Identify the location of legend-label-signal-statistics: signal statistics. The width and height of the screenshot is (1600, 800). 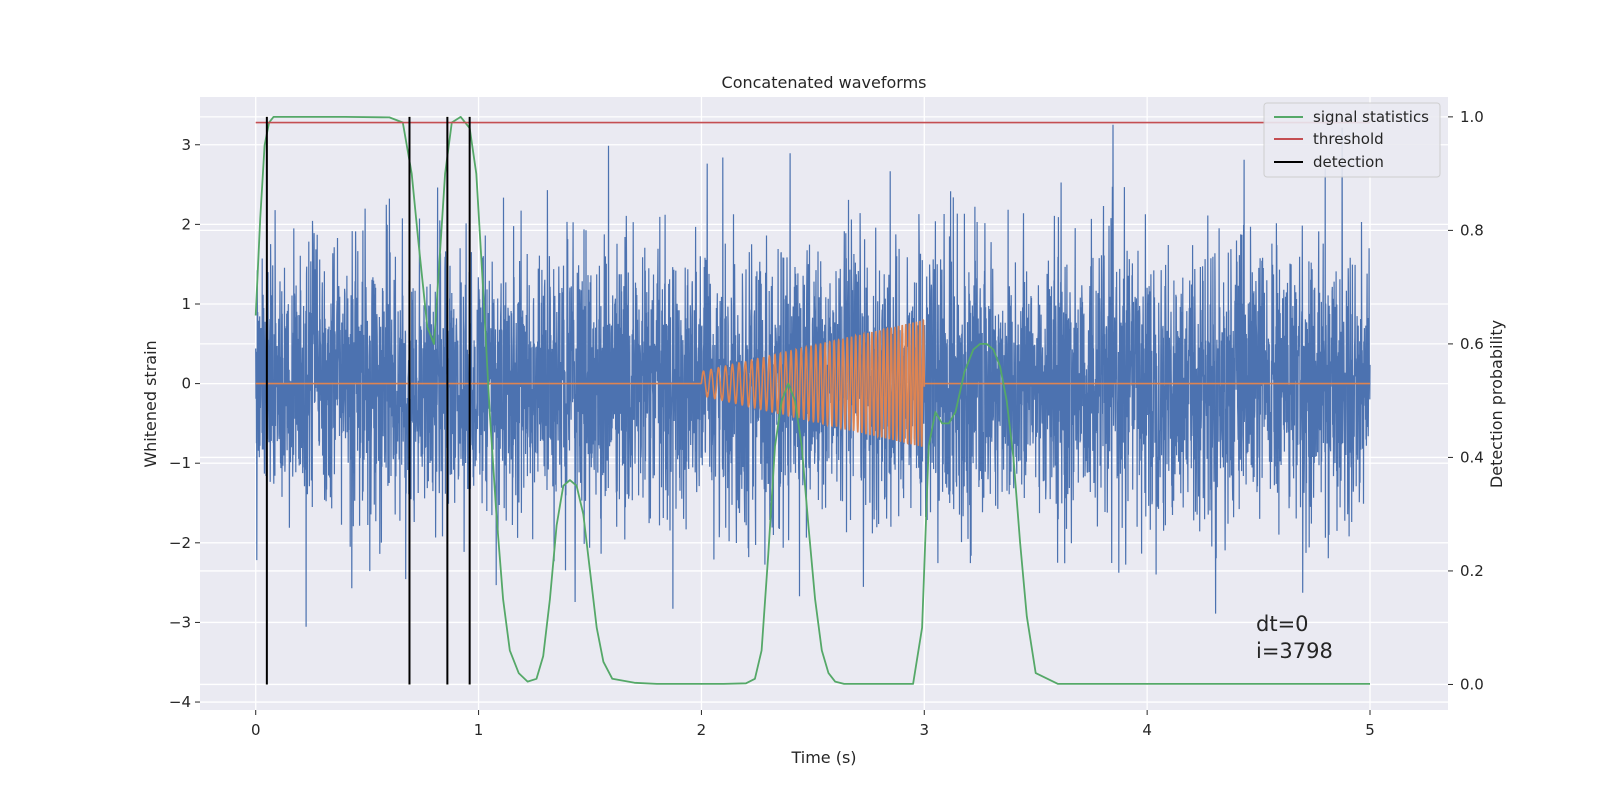
(1371, 117).